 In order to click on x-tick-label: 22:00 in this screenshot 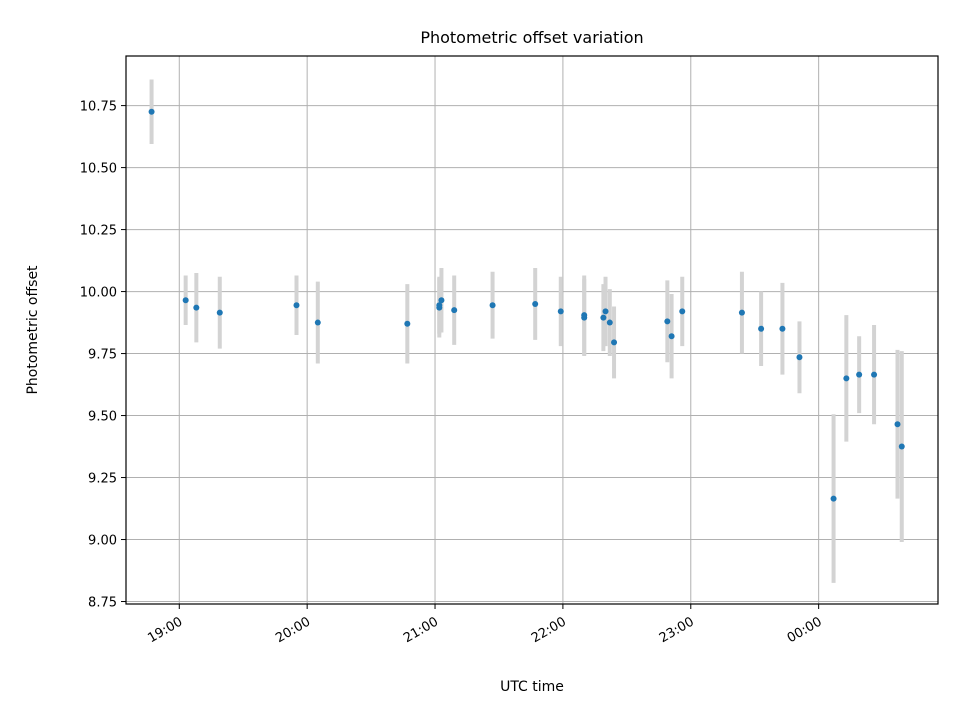, I will do `click(549, 630)`.